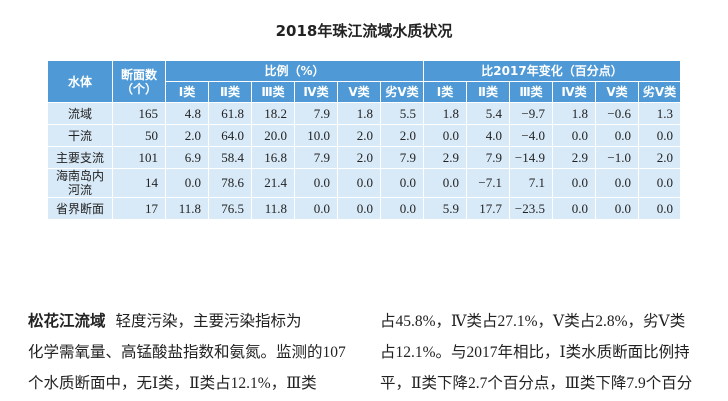  What do you see at coordinates (316, 135) in the screenshot?
I see `cell: 10.0` at bounding box center [316, 135].